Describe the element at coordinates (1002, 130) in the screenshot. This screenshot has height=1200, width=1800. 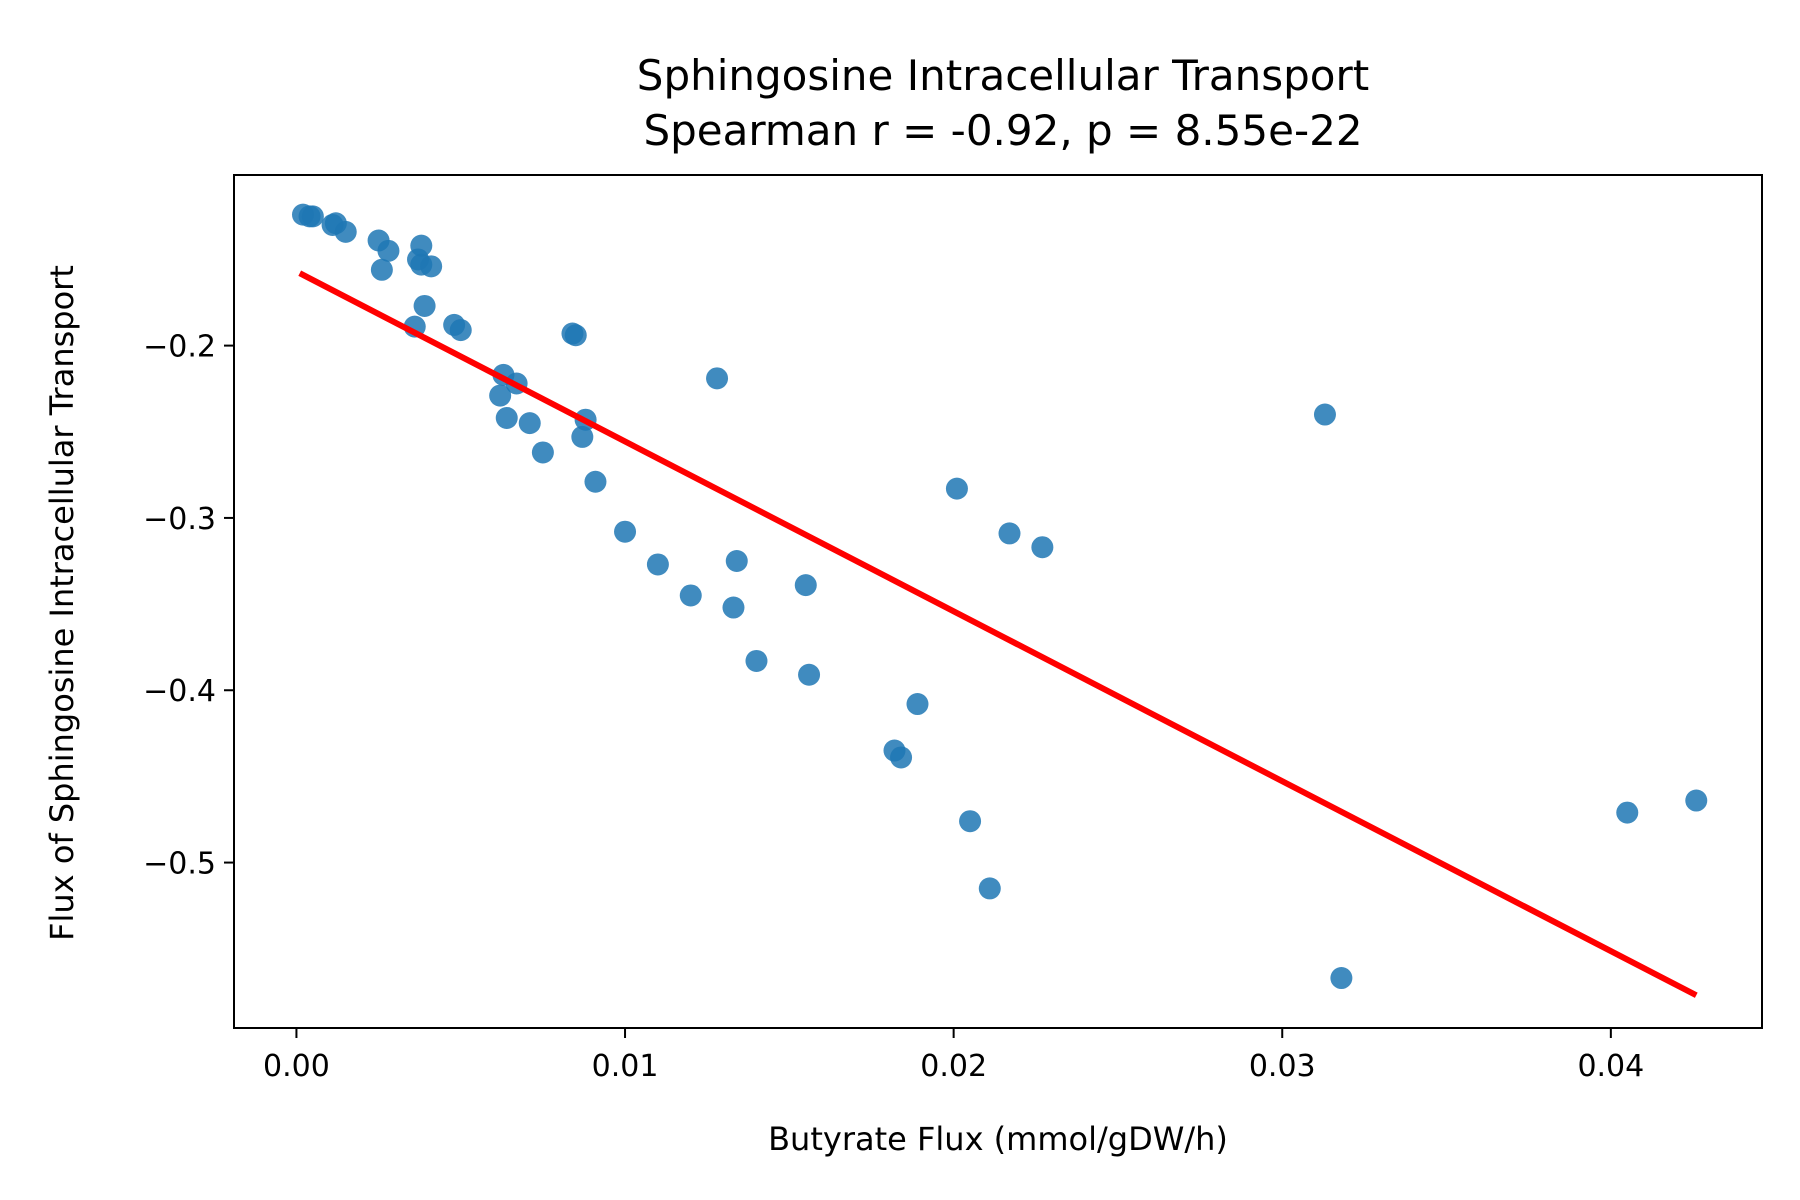
I see `chart-subtitle: Spearman r = -0.92, p = 8.55e-22` at that location.